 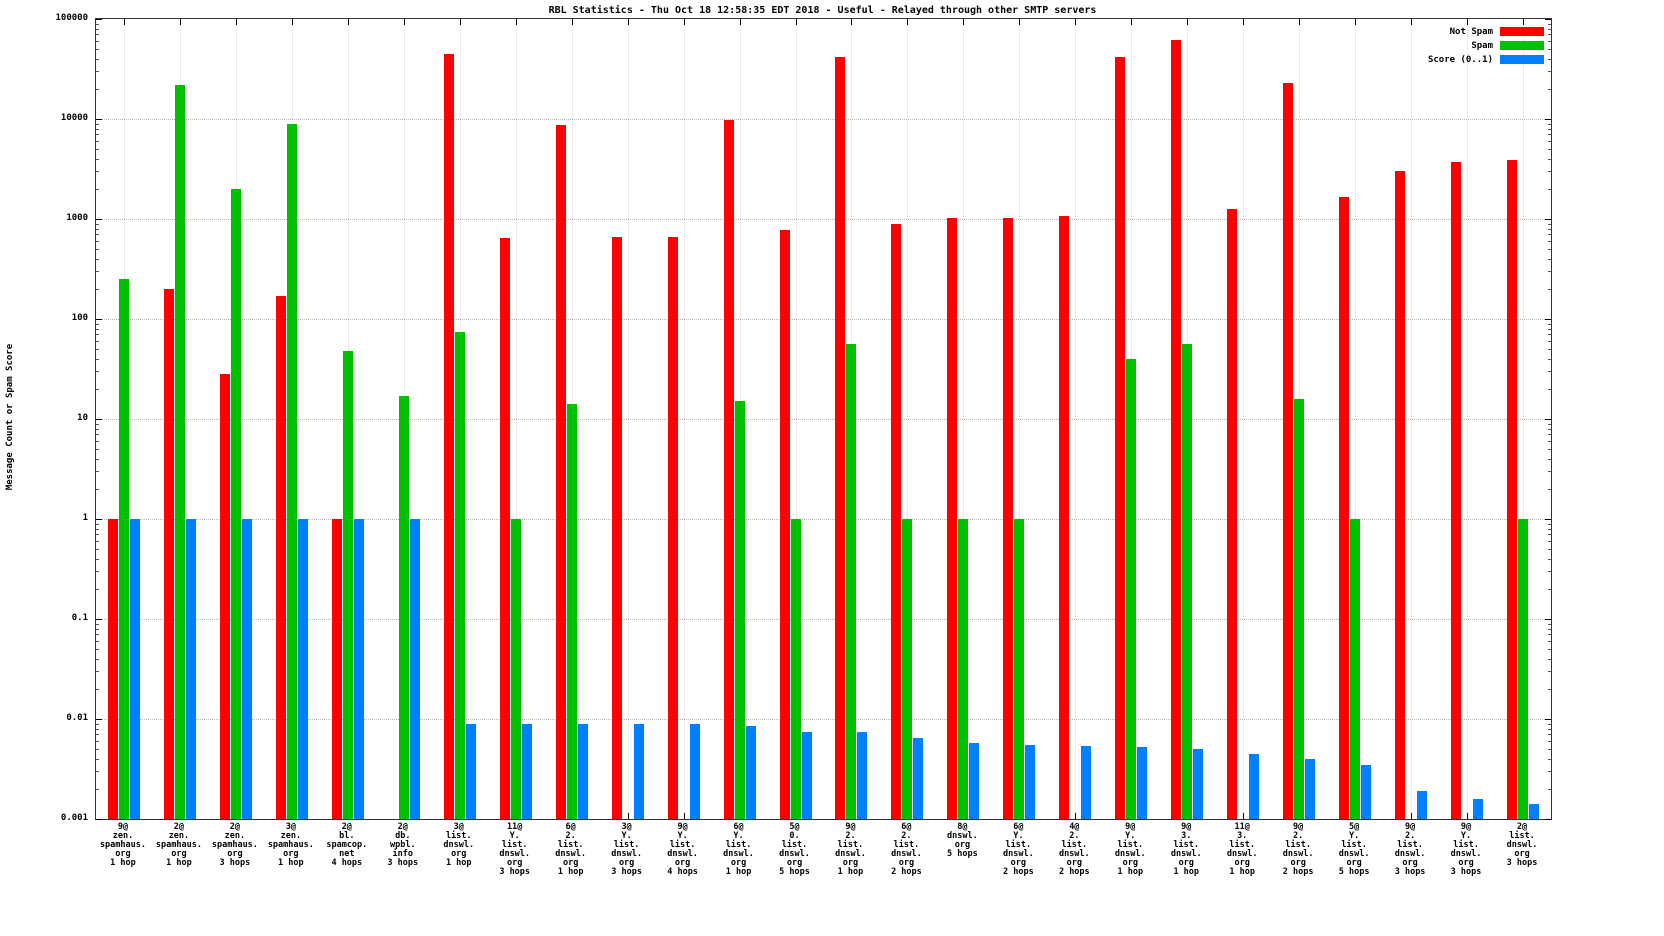 I want to click on x-category-label: 11@ 3. list. dnswl. org 1 hop, so click(x=1242, y=849).